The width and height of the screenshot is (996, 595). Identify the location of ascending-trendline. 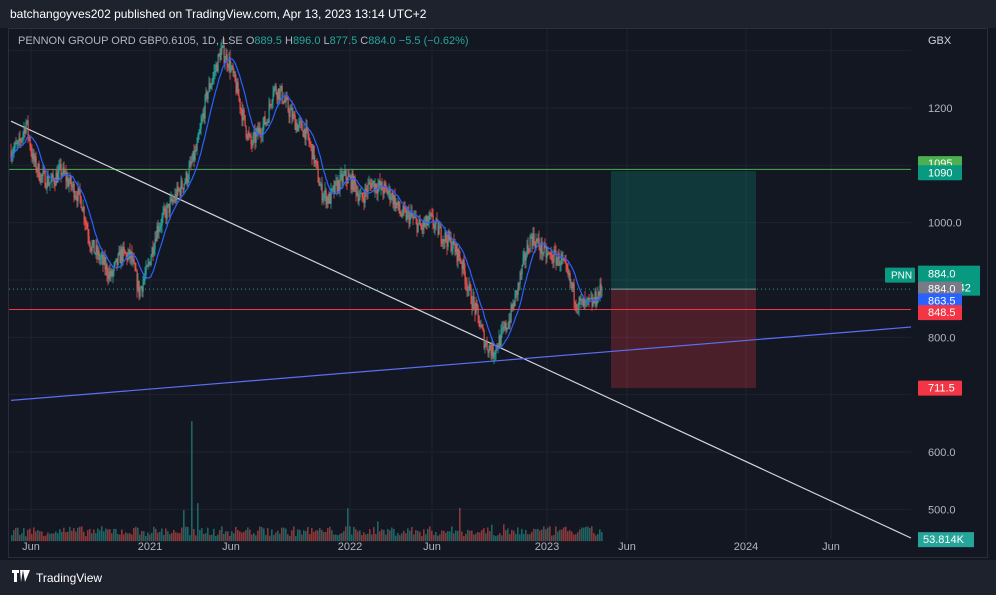
(461, 363).